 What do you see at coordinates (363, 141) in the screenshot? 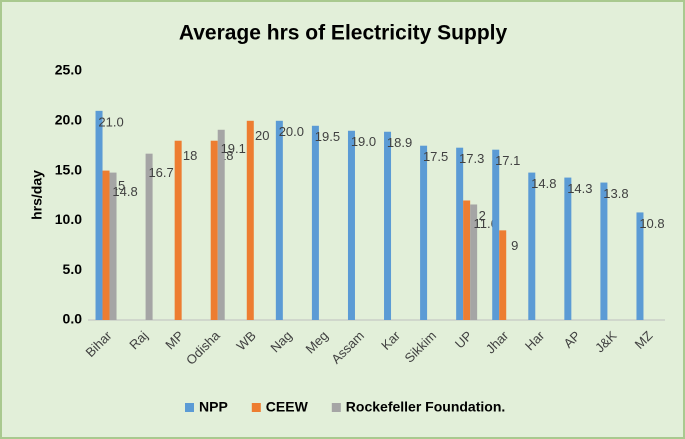
I see `data-label: 19.0` at bounding box center [363, 141].